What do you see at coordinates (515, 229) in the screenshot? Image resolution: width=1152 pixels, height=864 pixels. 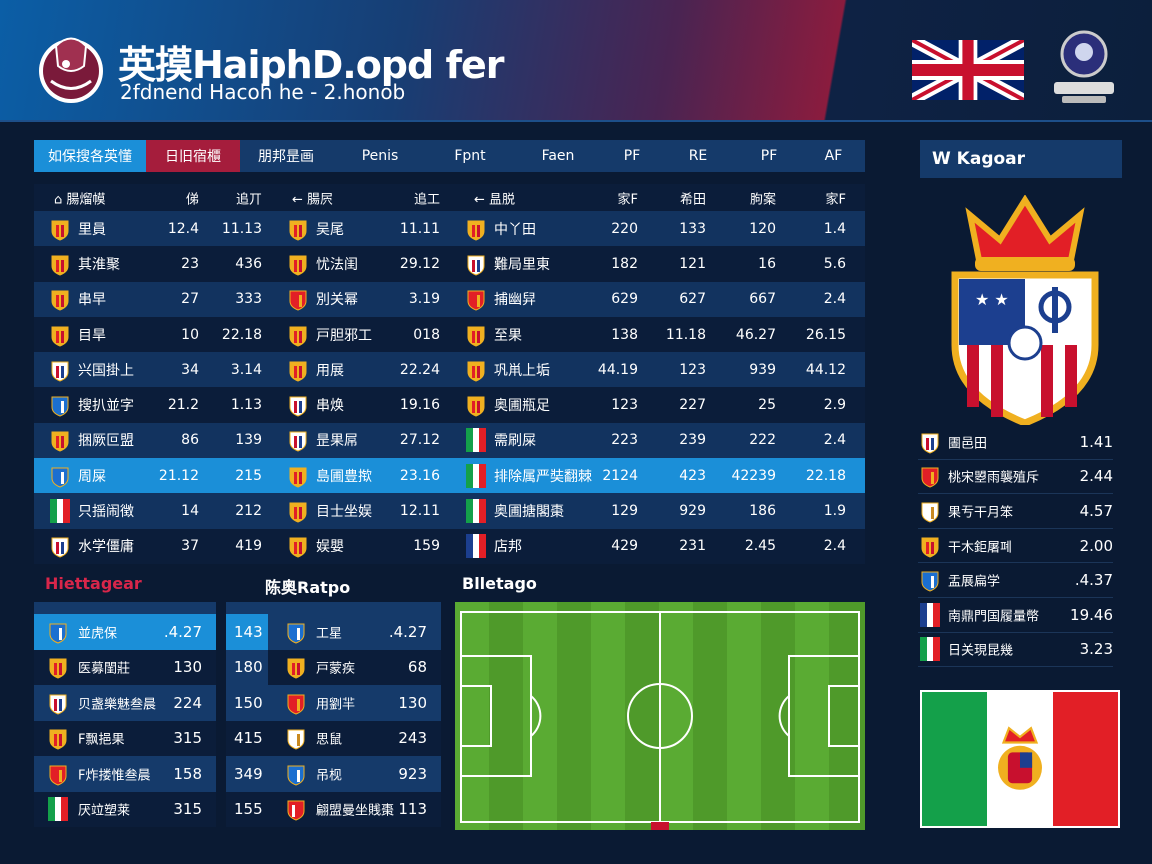 I see `team-name: 中丫田` at bounding box center [515, 229].